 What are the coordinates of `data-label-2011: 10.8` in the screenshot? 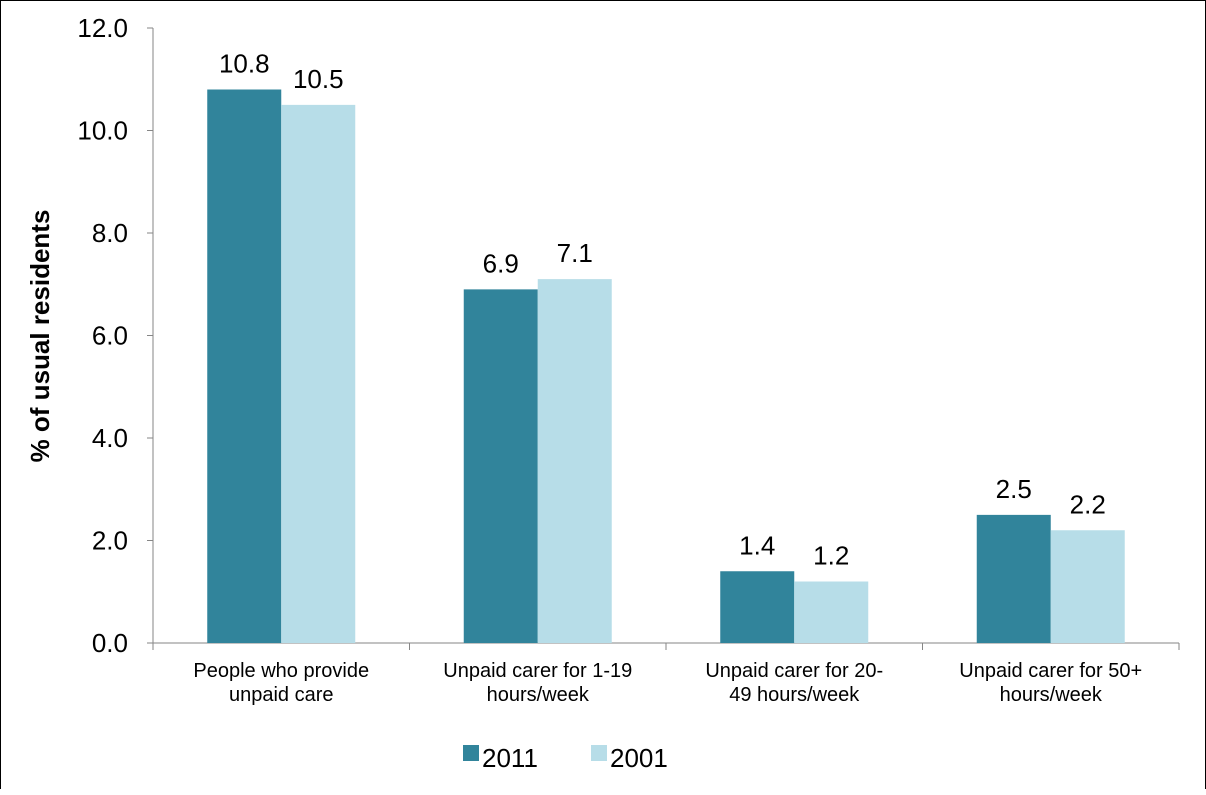 It's located at (244, 64).